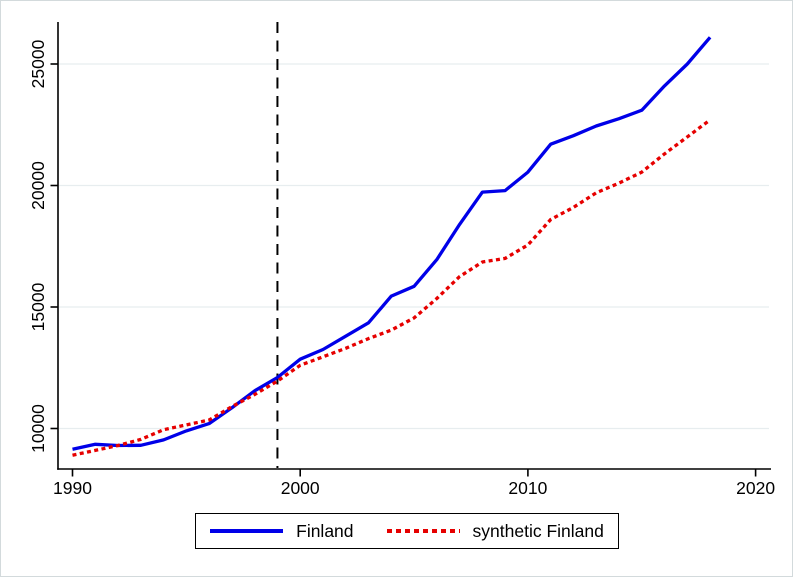  What do you see at coordinates (38, 428) in the screenshot?
I see `y-tick-label-10000: 10000` at bounding box center [38, 428].